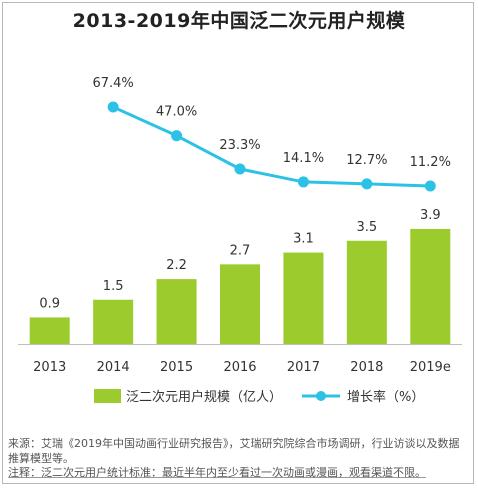 This screenshot has height=488, width=478. Describe the element at coordinates (113, 107) in the screenshot. I see `growth-point-2014` at that location.